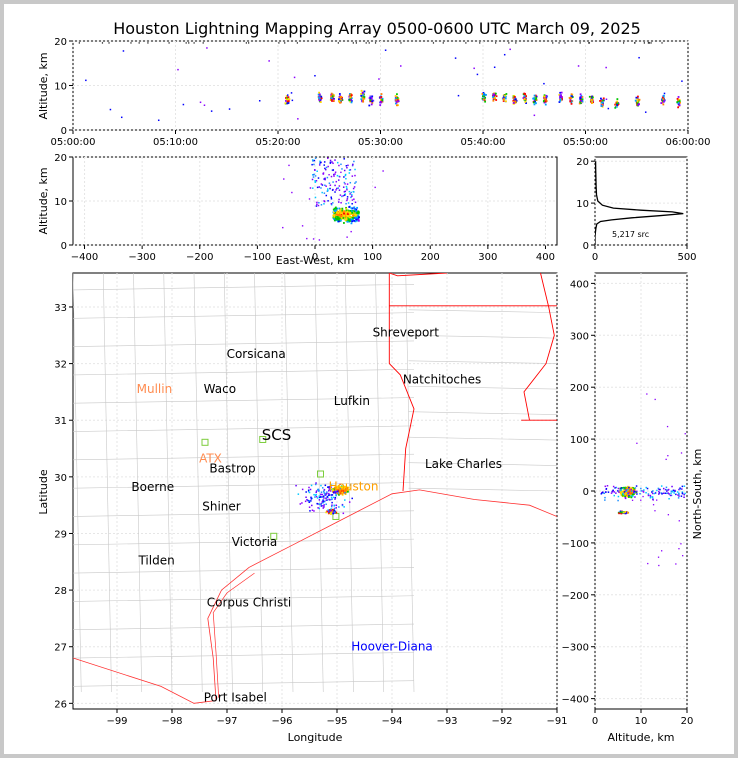  I want to click on city-label: Houston, so click(354, 486).